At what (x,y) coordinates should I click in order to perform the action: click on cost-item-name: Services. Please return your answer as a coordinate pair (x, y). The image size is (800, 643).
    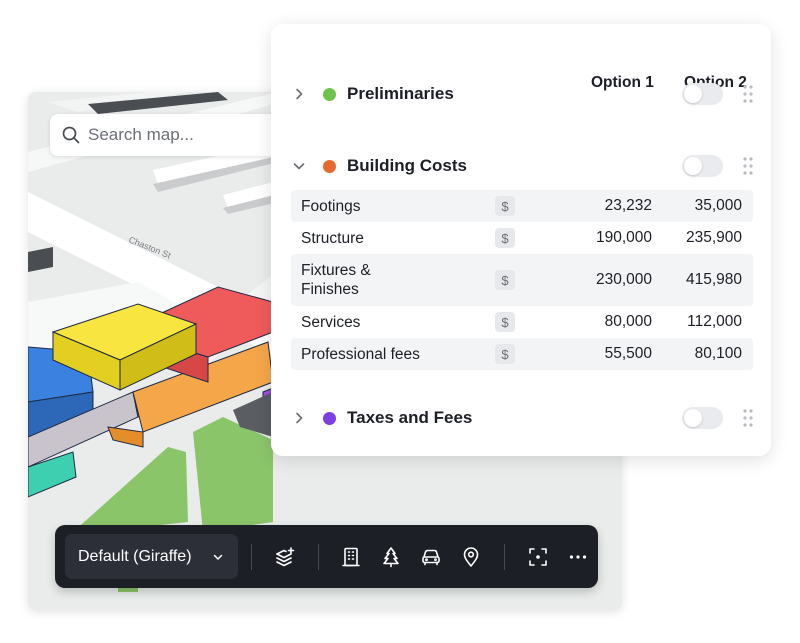
    Looking at the image, I should click on (331, 322).